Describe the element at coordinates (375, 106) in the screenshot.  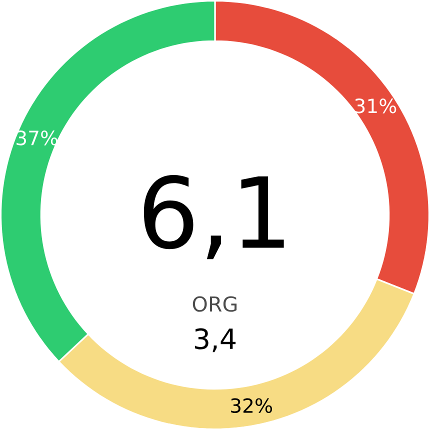
I see `data-label: 31%` at that location.